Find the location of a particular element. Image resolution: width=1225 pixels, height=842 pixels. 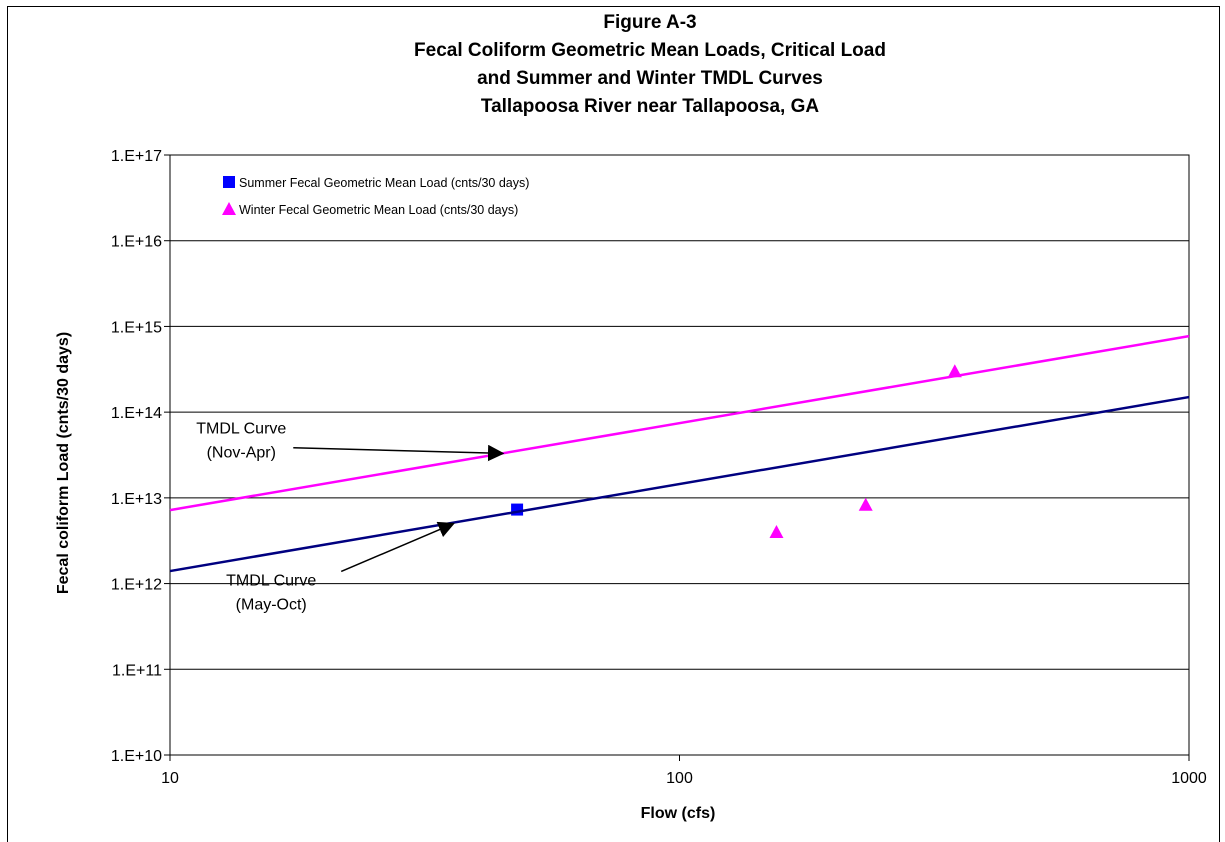

y-tick-label: 1.E+13 is located at coordinates (136, 499).